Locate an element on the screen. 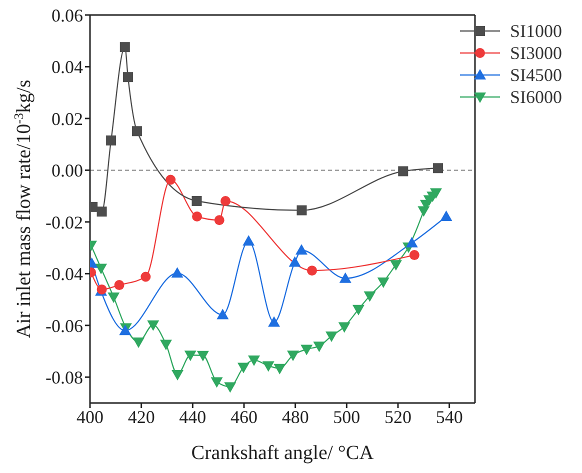  y-tick-label: -0.04 is located at coordinates (64, 274).